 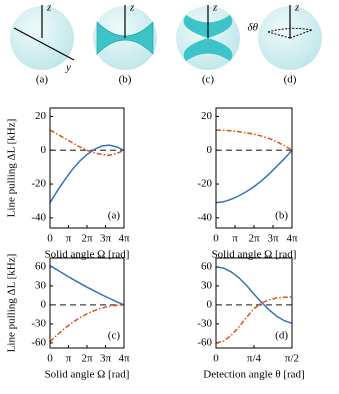 What do you see at coordinates (114, 336) in the screenshot?
I see `panel-label: (c)` at bounding box center [114, 336].